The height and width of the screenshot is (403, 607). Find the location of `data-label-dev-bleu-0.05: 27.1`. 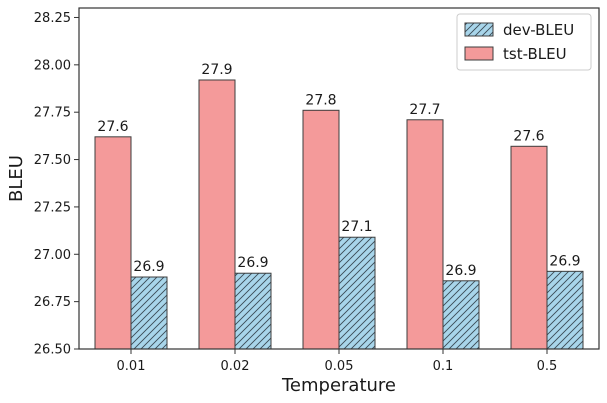

data-label-dev-bleu-0.05: 27.1 is located at coordinates (356, 227).